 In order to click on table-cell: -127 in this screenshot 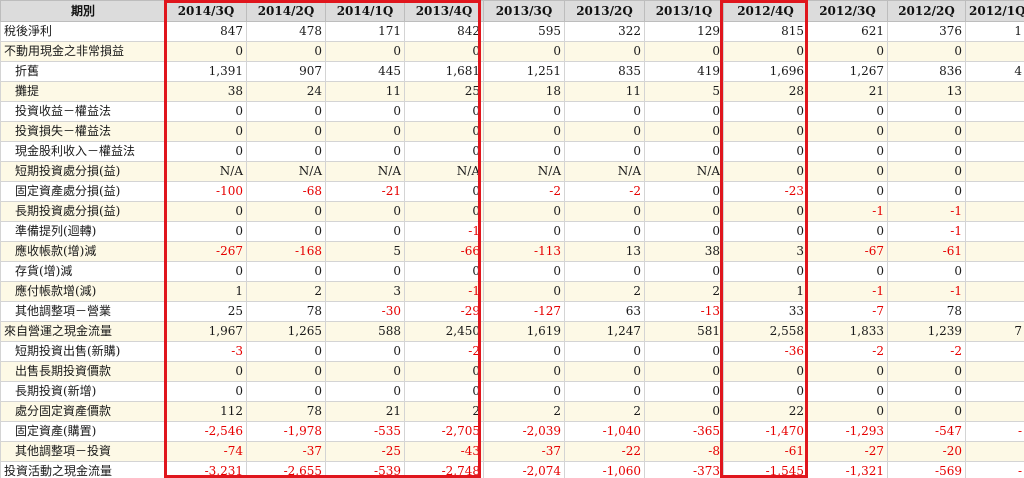, I will do `click(524, 311)`.